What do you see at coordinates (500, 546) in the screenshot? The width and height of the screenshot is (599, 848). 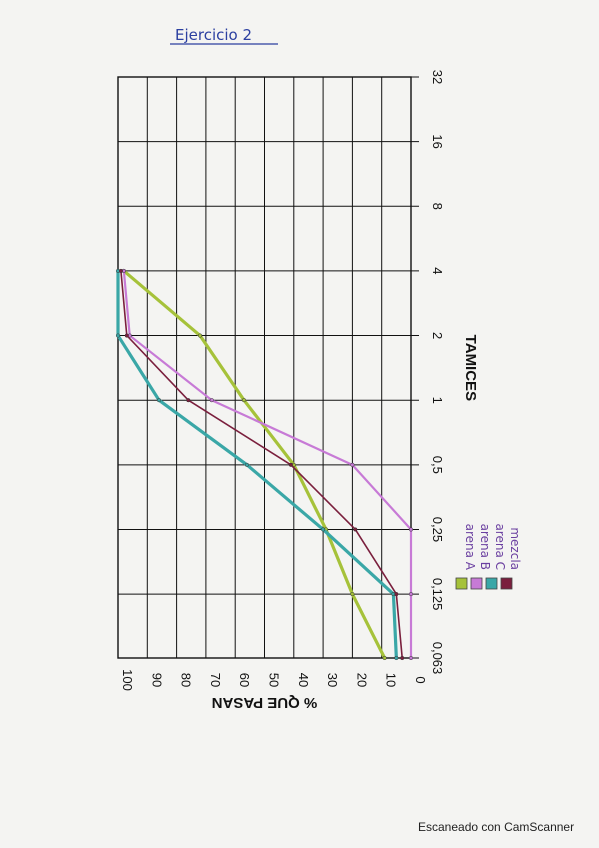 I see `legend-label: arena C` at bounding box center [500, 546].